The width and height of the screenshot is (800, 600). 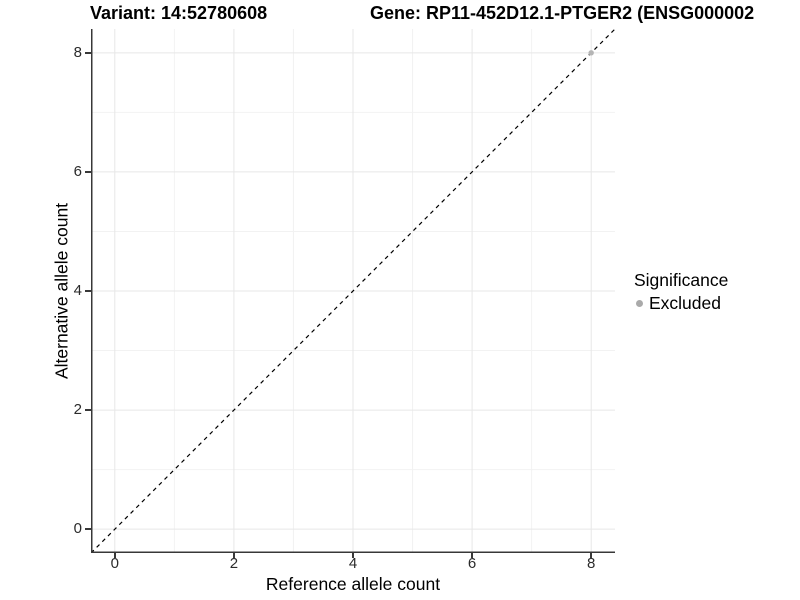 What do you see at coordinates (591, 53) in the screenshot?
I see `data-point-excluded` at bounding box center [591, 53].